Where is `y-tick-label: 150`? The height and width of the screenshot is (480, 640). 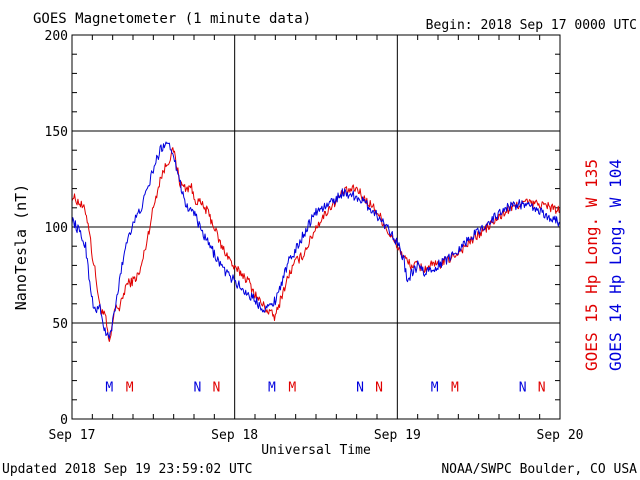 y-tick-label: 150 is located at coordinates (56, 132).